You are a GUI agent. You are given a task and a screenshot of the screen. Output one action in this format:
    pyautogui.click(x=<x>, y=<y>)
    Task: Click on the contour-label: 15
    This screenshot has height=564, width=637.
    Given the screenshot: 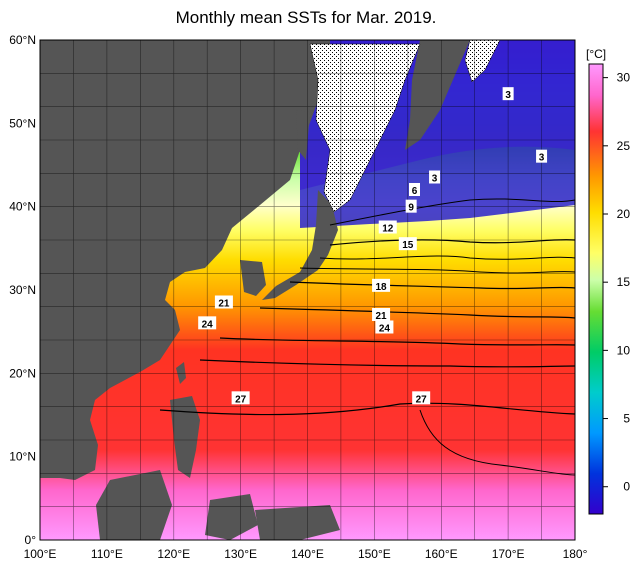 What is the action you would take?
    pyautogui.click(x=408, y=245)
    